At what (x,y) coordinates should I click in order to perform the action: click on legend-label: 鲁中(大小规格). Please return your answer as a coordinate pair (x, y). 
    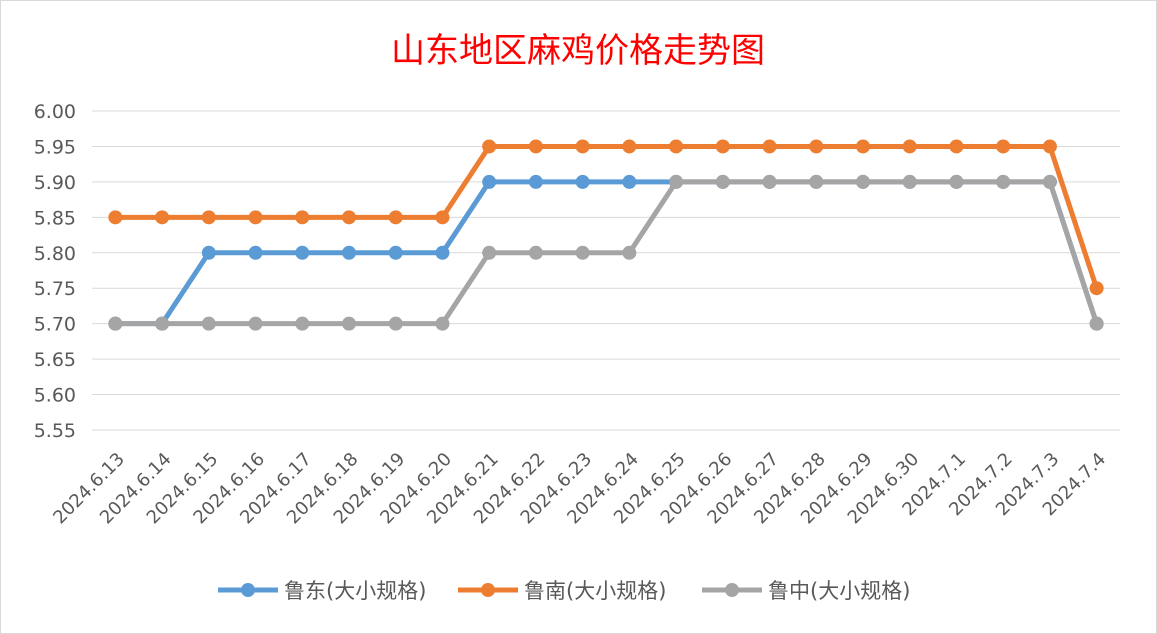
    Looking at the image, I should click on (839, 591).